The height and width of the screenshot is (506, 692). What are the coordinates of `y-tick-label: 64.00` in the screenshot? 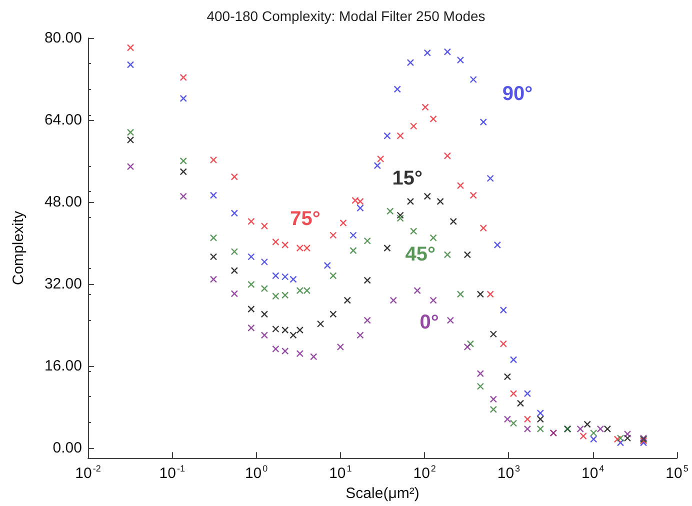 It's located at (63, 119).